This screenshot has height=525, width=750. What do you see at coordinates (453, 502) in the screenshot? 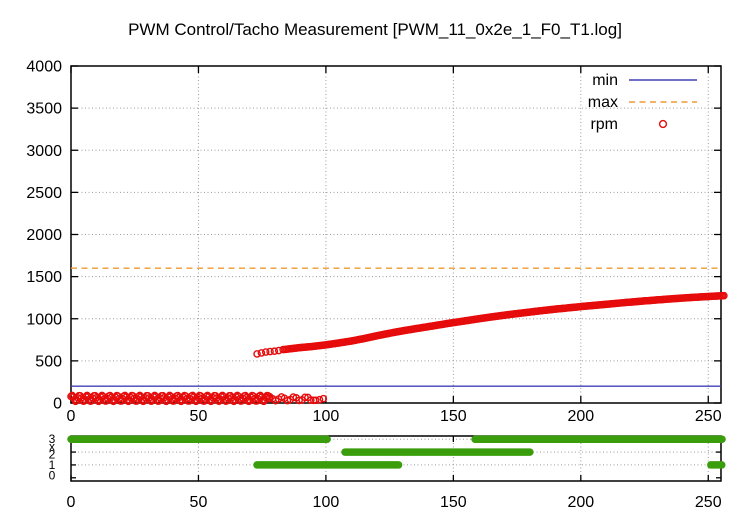
I see `bottom-xtick-label: 150` at bounding box center [453, 502].